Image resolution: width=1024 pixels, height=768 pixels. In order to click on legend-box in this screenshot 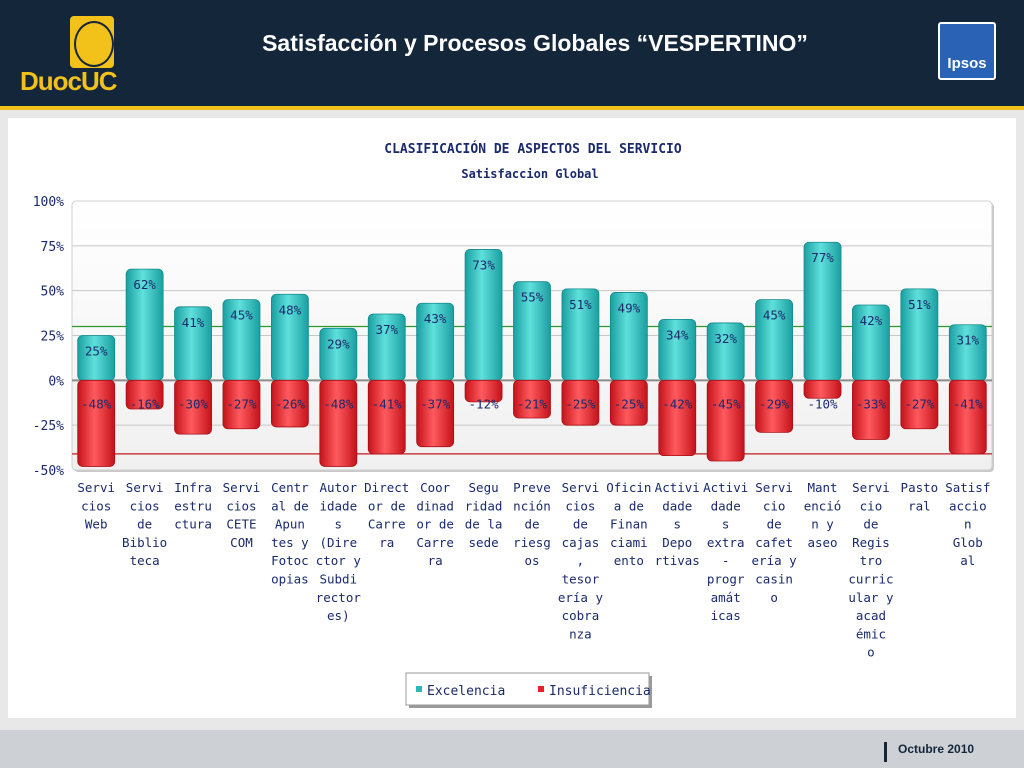, I will do `click(527, 689)`.